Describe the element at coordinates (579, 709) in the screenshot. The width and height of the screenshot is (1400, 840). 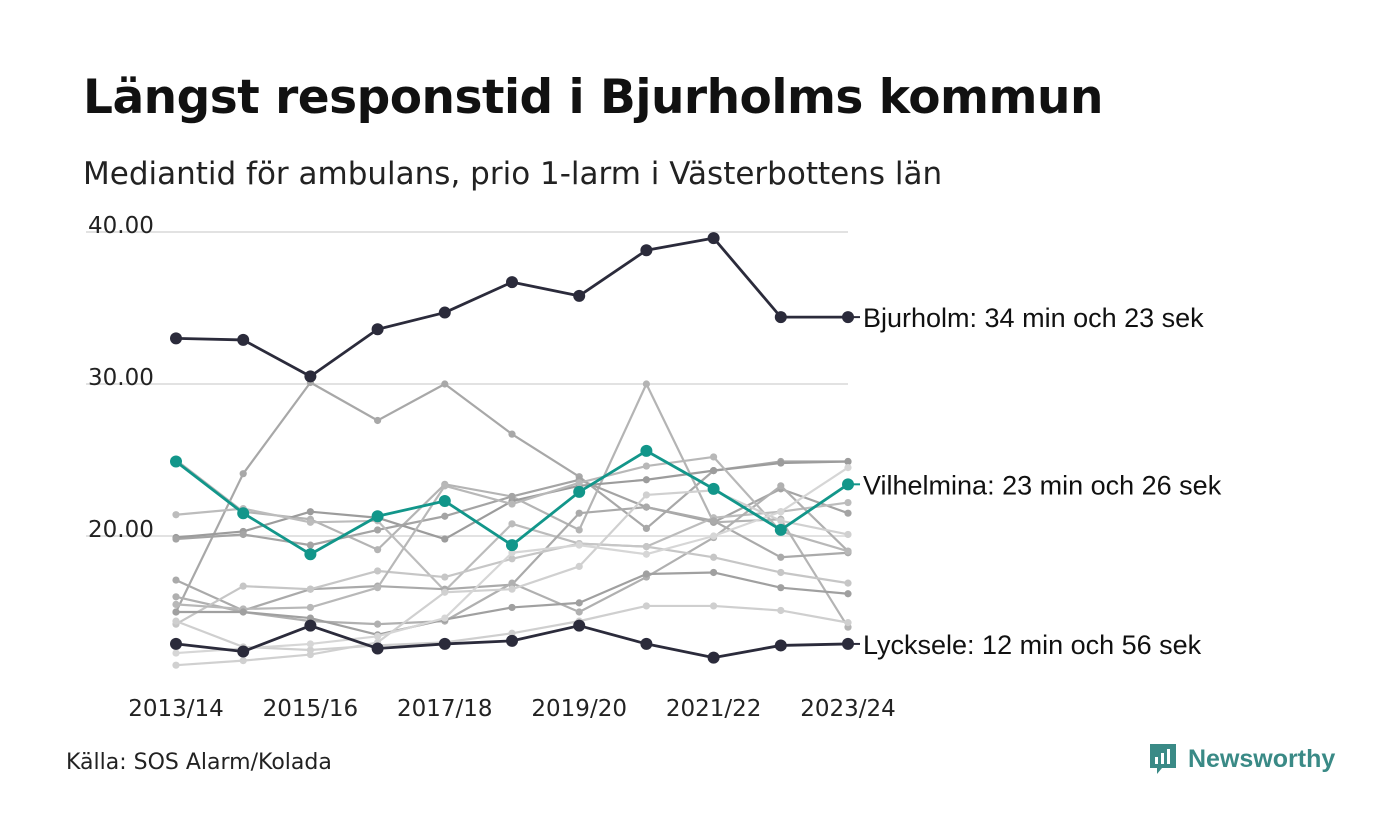
I see `x-tick-label: 2019/20` at that location.